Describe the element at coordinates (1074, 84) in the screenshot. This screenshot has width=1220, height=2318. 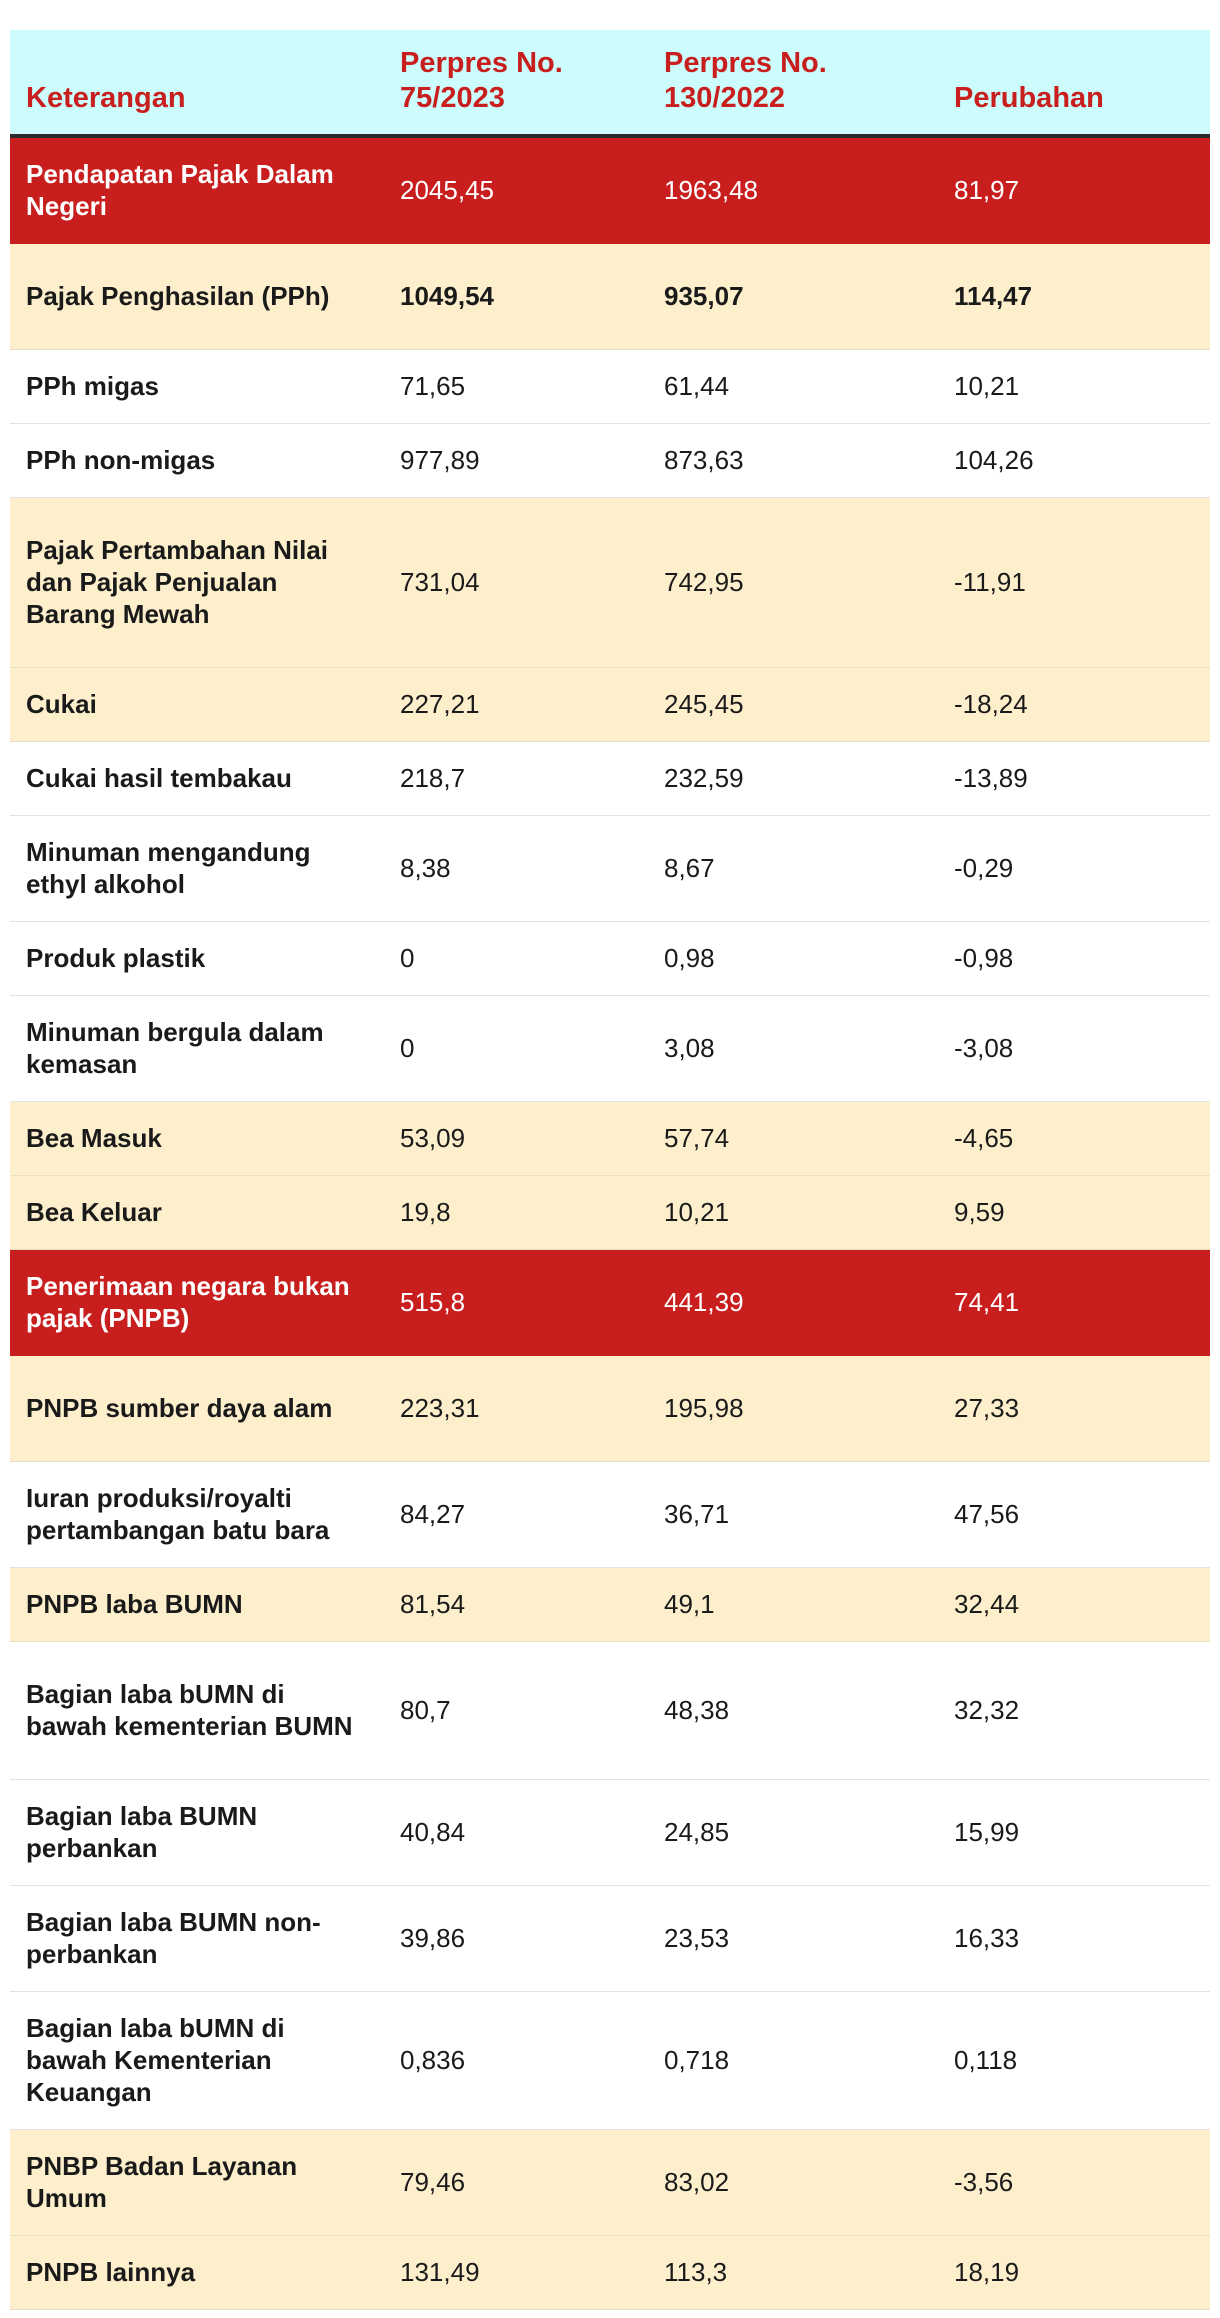
I see `column-header-perubahan: Perubahan` at that location.